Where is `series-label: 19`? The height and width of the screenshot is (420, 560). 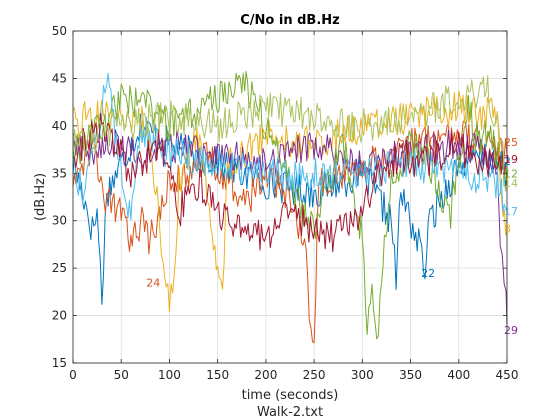 series-label: 19 is located at coordinates (511, 159).